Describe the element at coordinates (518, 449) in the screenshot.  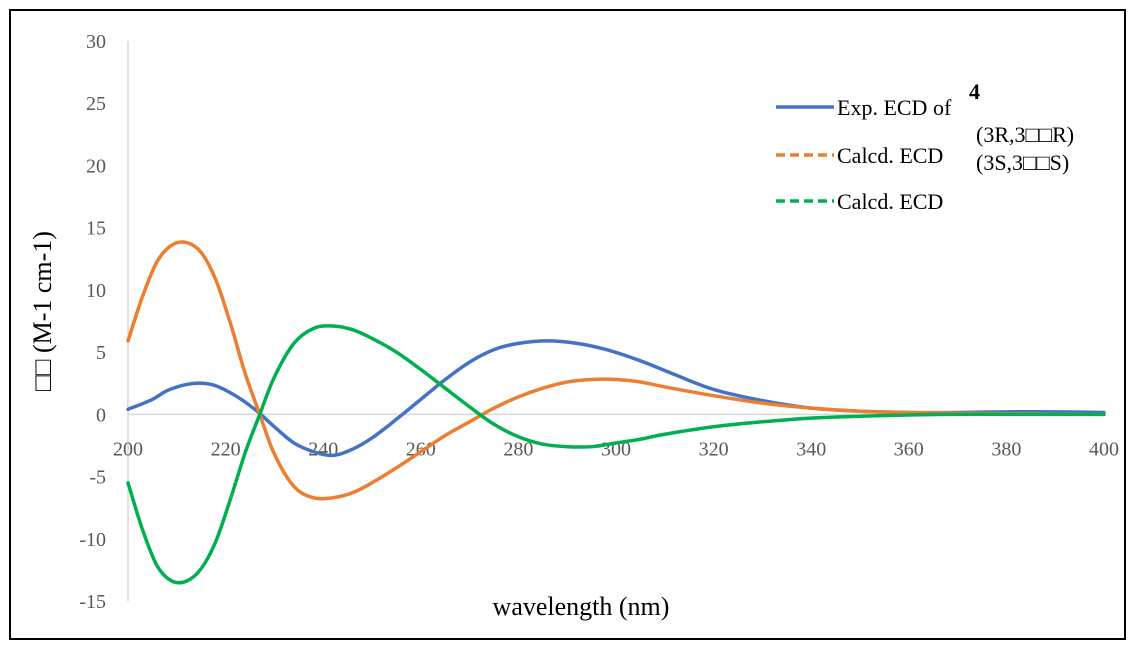
I see `x-tick-label: 280` at that location.